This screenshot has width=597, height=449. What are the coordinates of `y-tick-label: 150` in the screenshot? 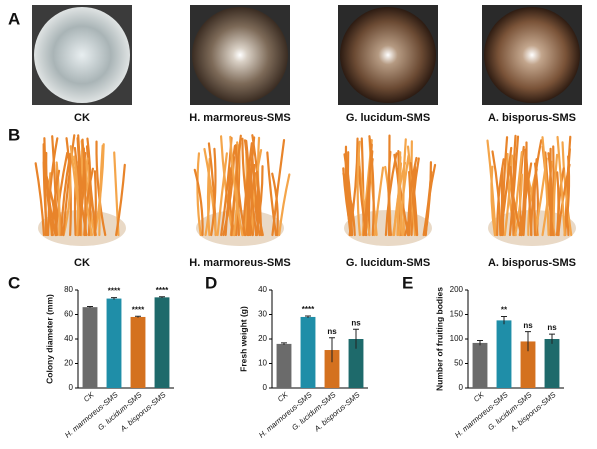 It's located at (457, 314).